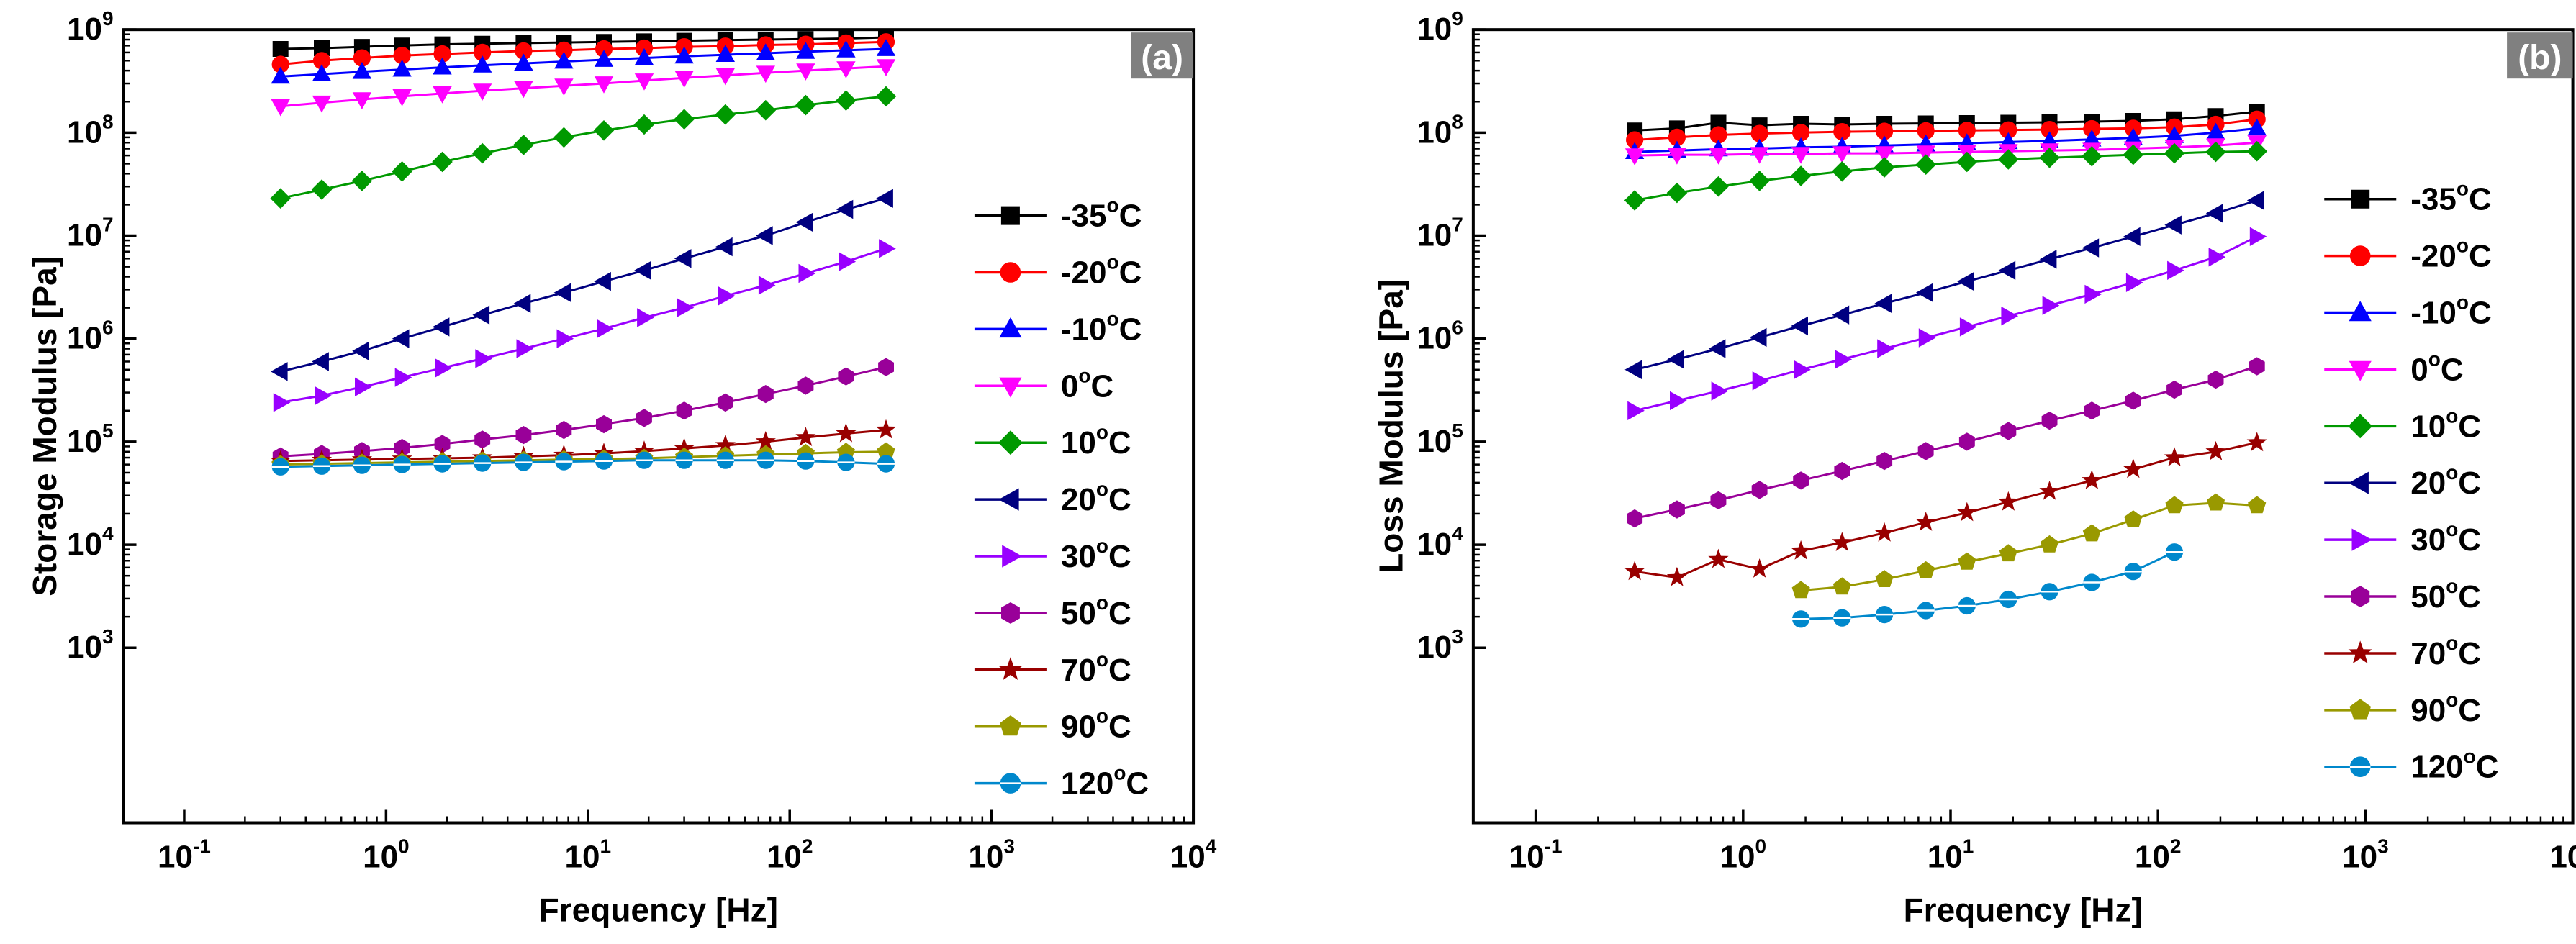  Describe the element at coordinates (1096, 611) in the screenshot. I see `legend-label: 50oC` at that location.